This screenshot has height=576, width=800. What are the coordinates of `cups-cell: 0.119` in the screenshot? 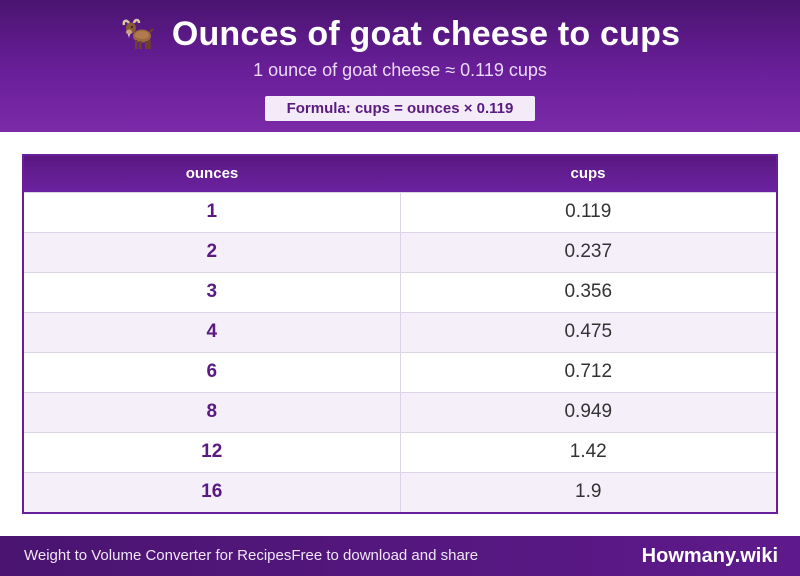 It's located at (588, 211).